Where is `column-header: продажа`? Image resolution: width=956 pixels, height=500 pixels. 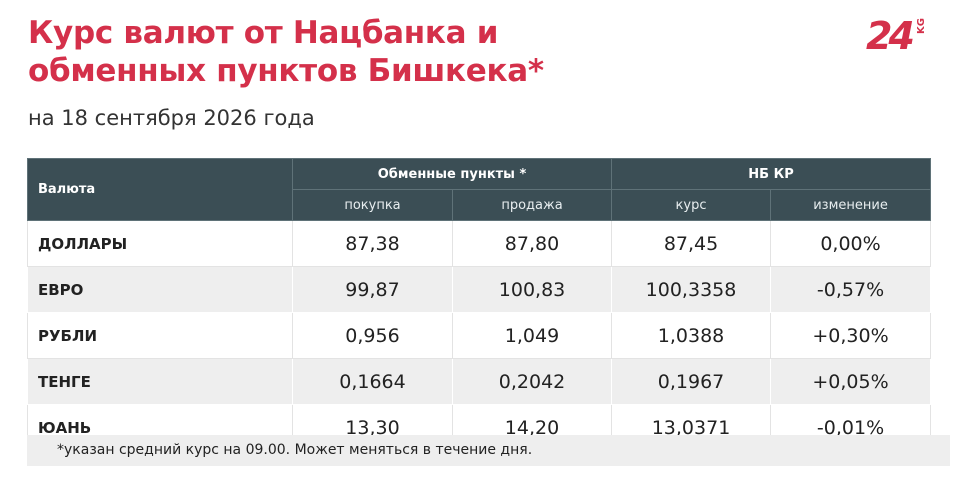 column-header: продажа is located at coordinates (532, 205).